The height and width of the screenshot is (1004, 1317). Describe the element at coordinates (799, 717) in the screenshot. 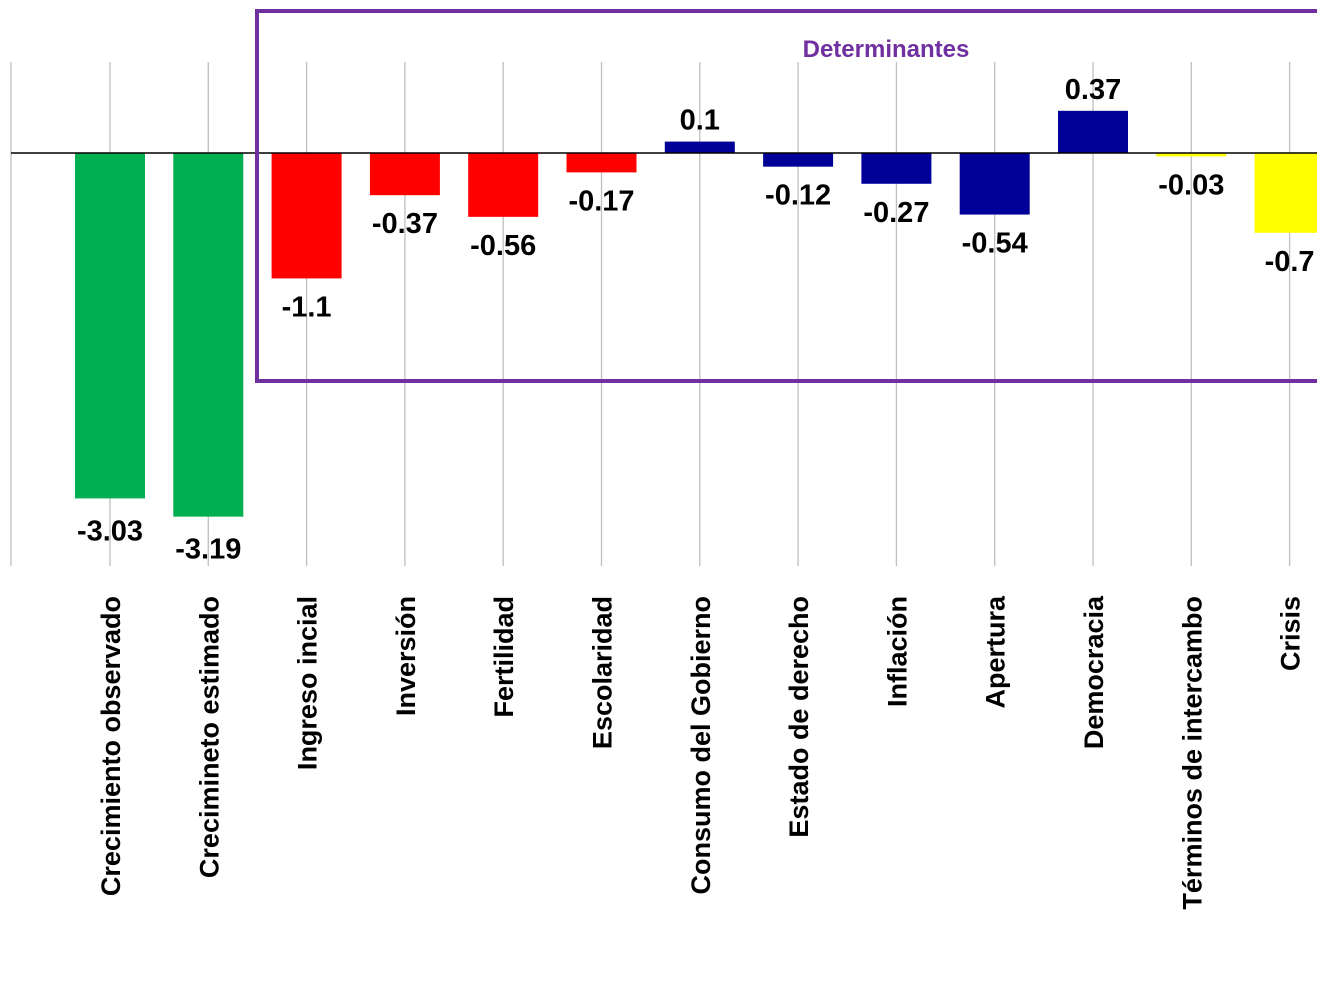

I see `category-label-8: Estado de derecho` at that location.